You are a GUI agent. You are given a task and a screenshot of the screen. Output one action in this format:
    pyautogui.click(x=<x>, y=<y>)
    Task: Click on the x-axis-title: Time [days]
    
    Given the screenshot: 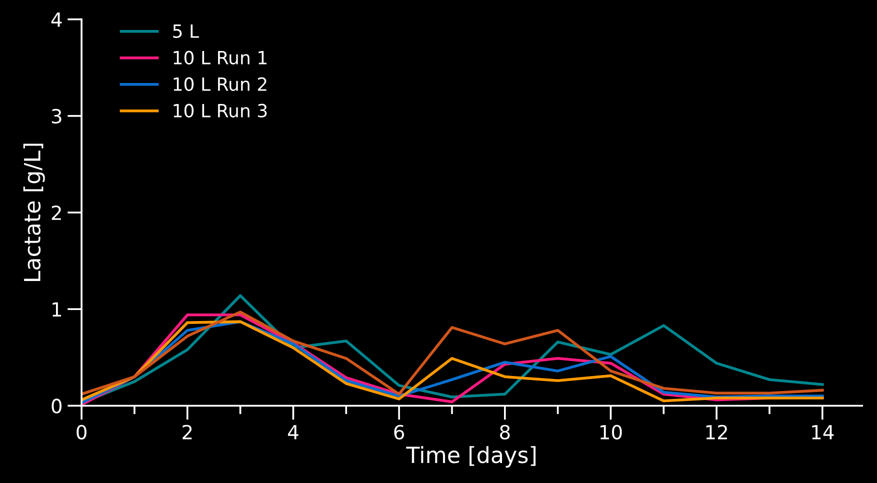 What is the action you would take?
    pyautogui.click(x=471, y=457)
    